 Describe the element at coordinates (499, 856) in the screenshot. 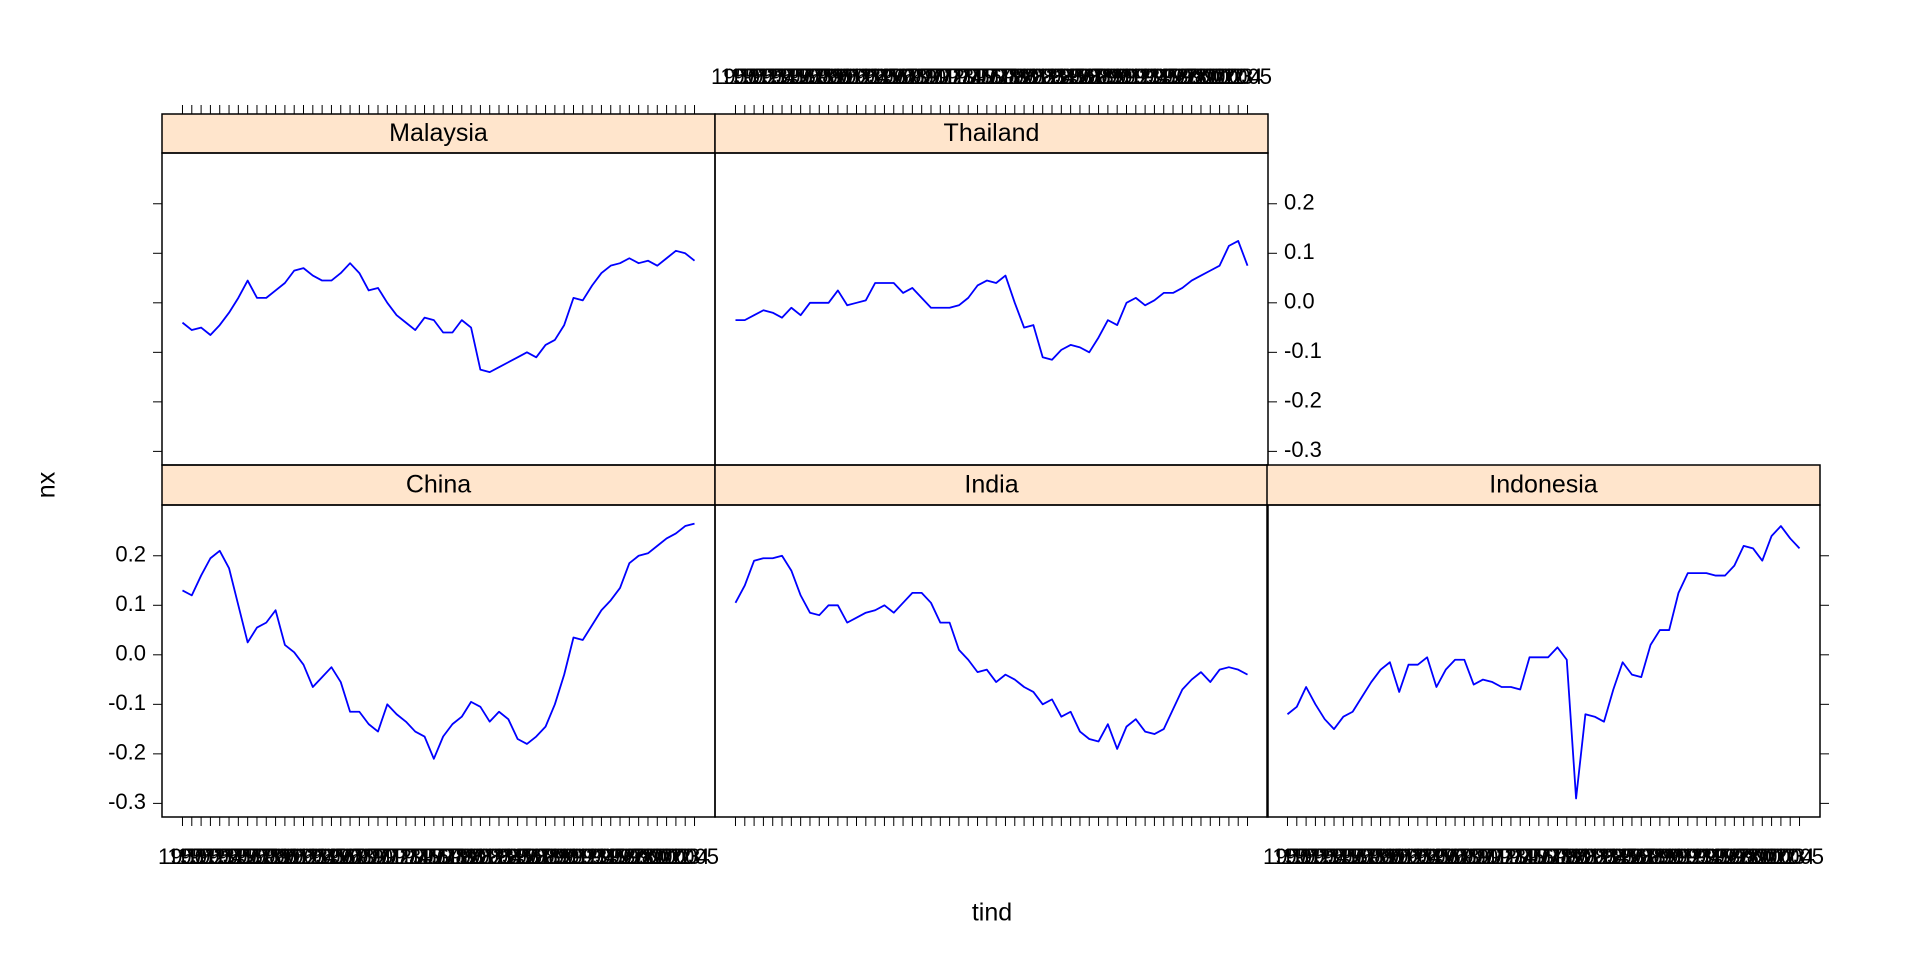

I see `x-tick-label: 1984` at that location.